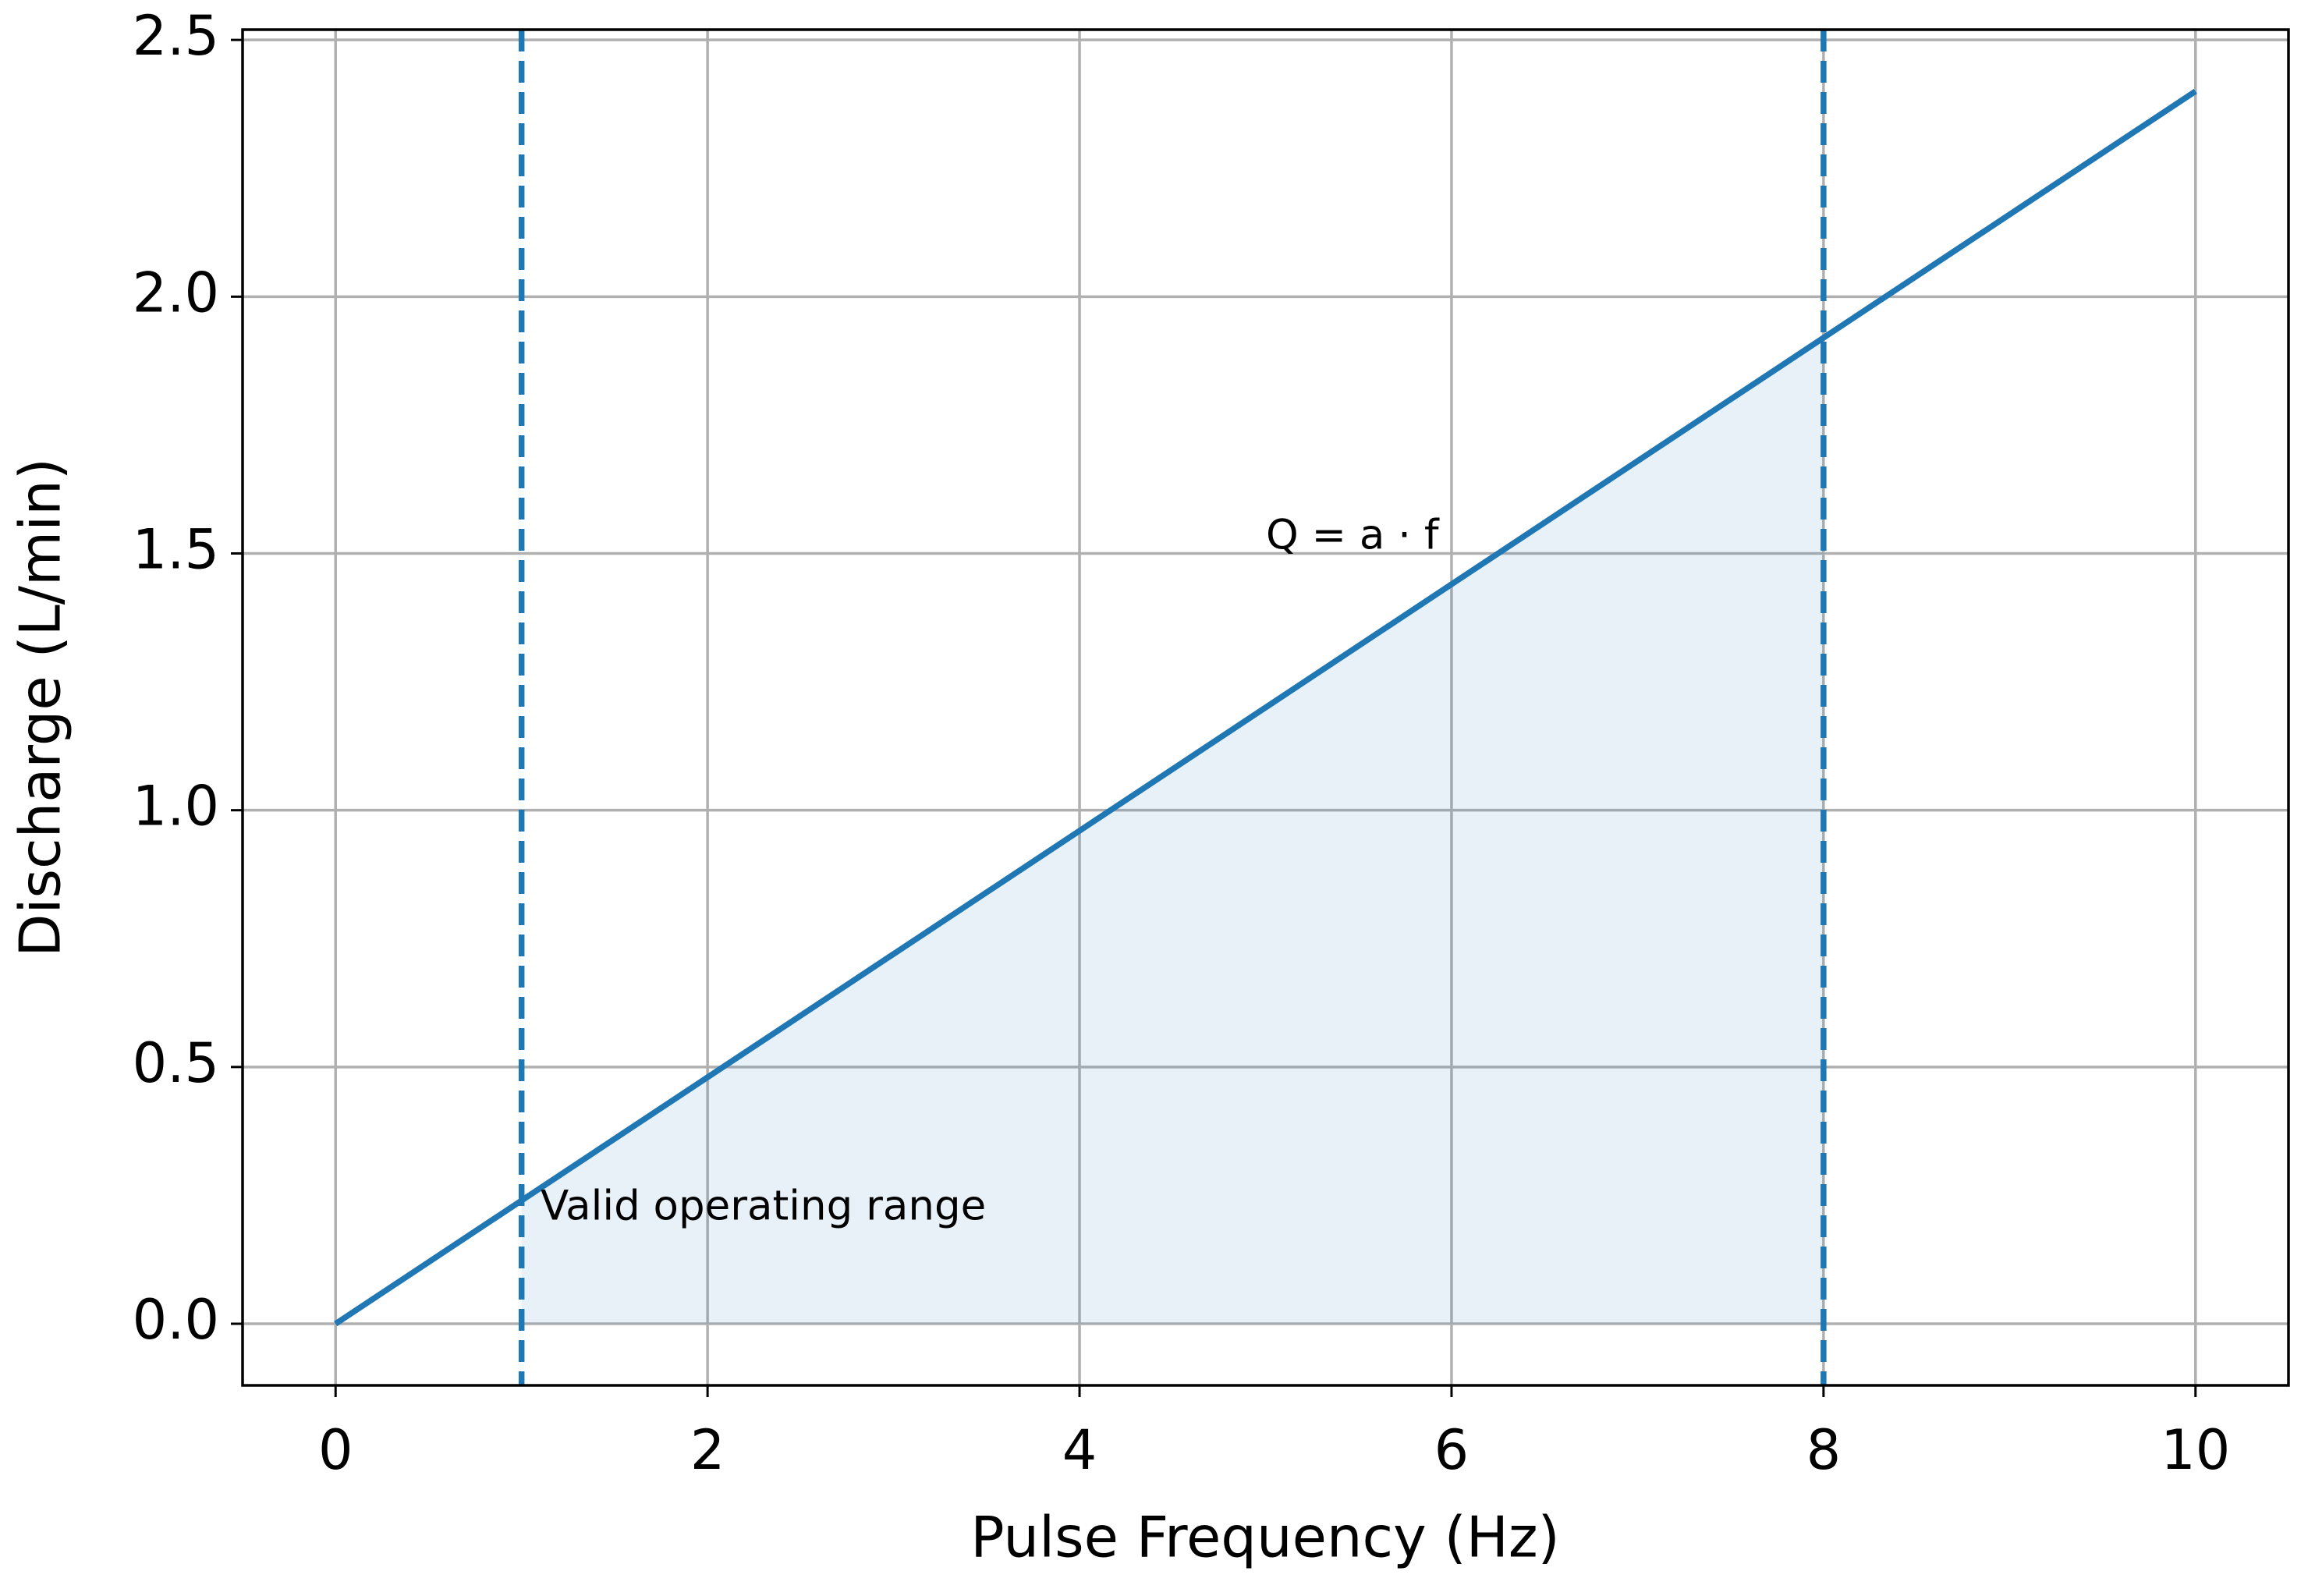 The height and width of the screenshot is (1596, 2308). What do you see at coordinates (176, 1320) in the screenshot?
I see `y-tick-label: 0.0` at bounding box center [176, 1320].